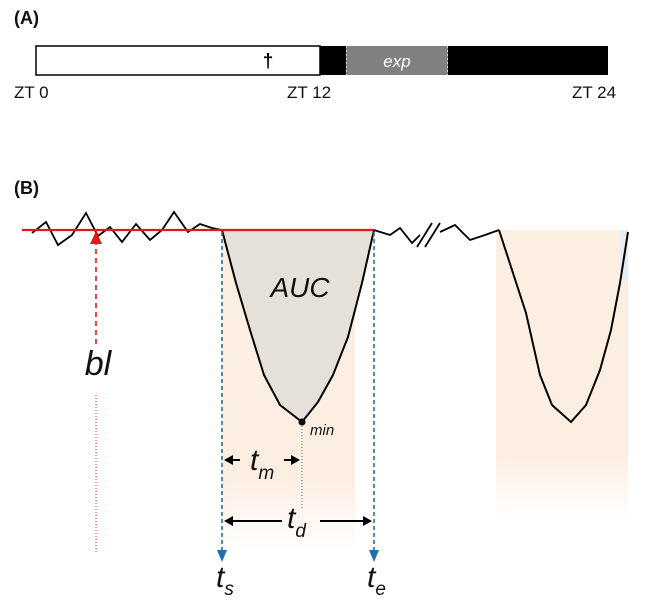 Image resolution: width=652 pixels, height=600 pixels. I want to click on bl-arrowhead-icon, so click(96, 237).